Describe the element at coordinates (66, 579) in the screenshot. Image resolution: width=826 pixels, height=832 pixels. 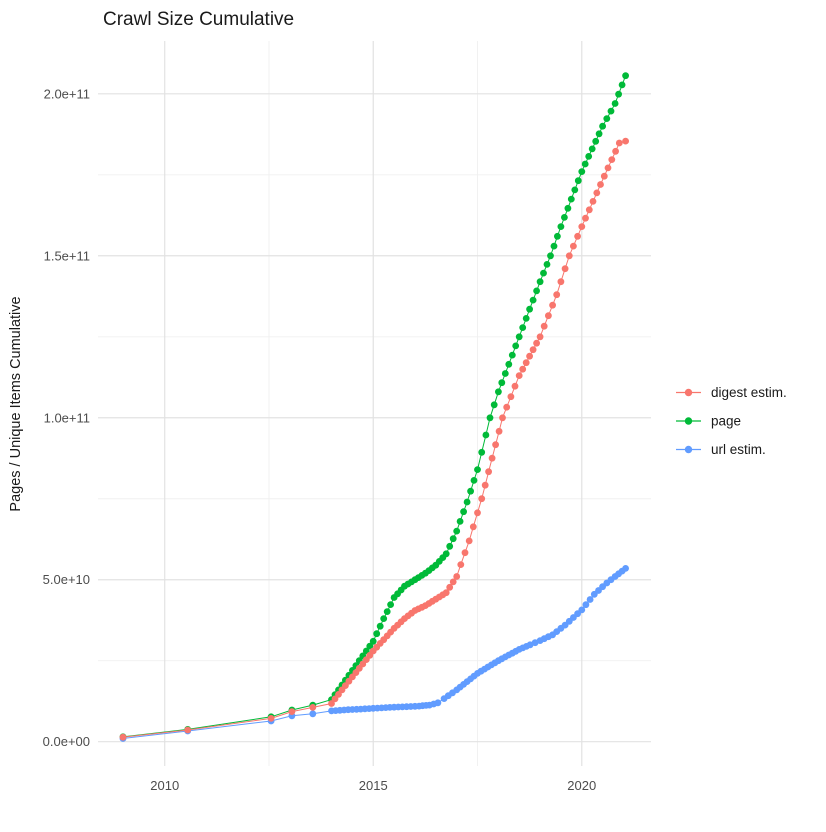
I see `y-tick-label: 5.0e+10` at that location.